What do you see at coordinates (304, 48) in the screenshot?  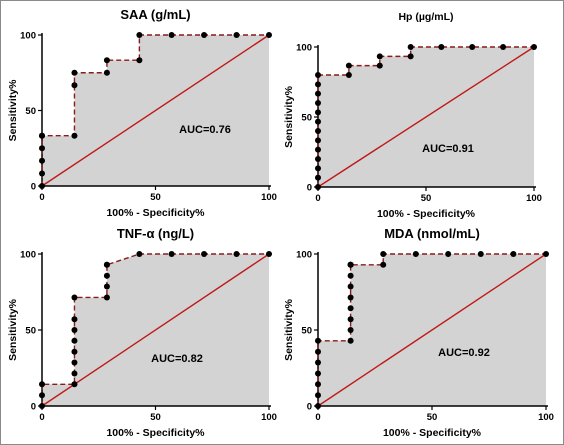 I see `y-tick-label: 100` at bounding box center [304, 48].